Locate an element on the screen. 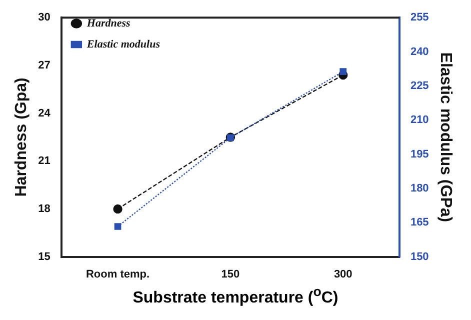  y-tick-label: 18 is located at coordinates (44, 208).